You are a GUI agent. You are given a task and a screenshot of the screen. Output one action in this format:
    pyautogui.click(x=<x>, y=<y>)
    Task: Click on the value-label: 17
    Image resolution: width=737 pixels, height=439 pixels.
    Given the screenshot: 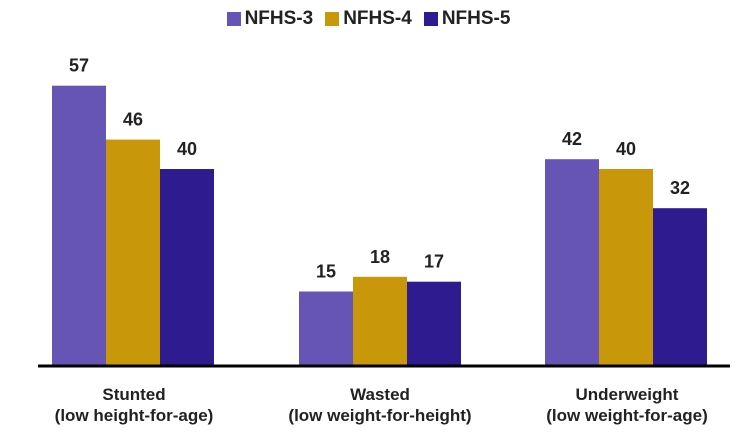 What is the action you would take?
    pyautogui.click(x=434, y=262)
    